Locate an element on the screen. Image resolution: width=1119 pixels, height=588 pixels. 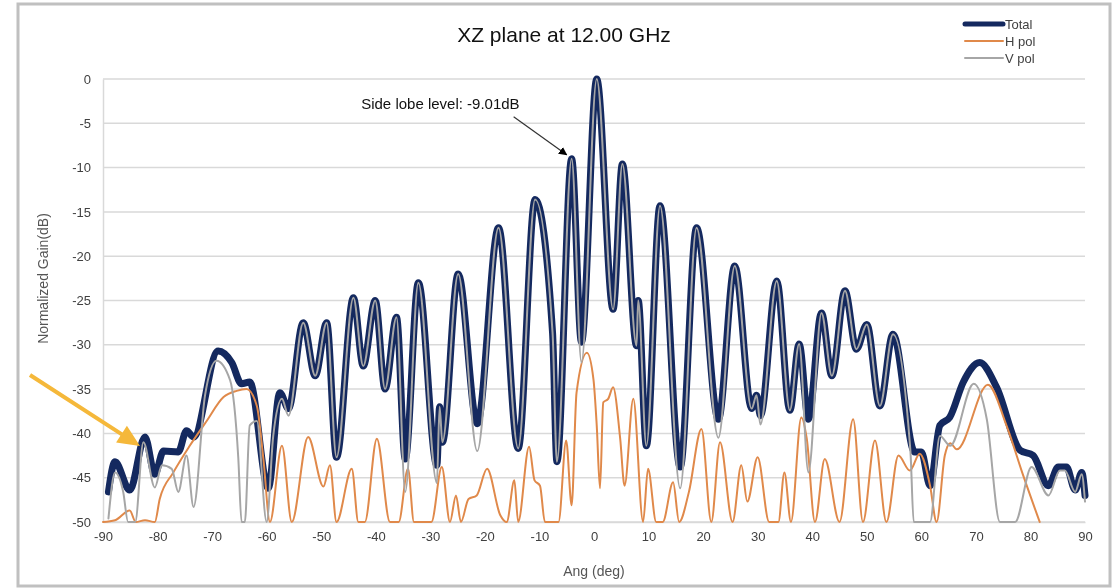
x-tick-label: 30 is located at coordinates (758, 537).